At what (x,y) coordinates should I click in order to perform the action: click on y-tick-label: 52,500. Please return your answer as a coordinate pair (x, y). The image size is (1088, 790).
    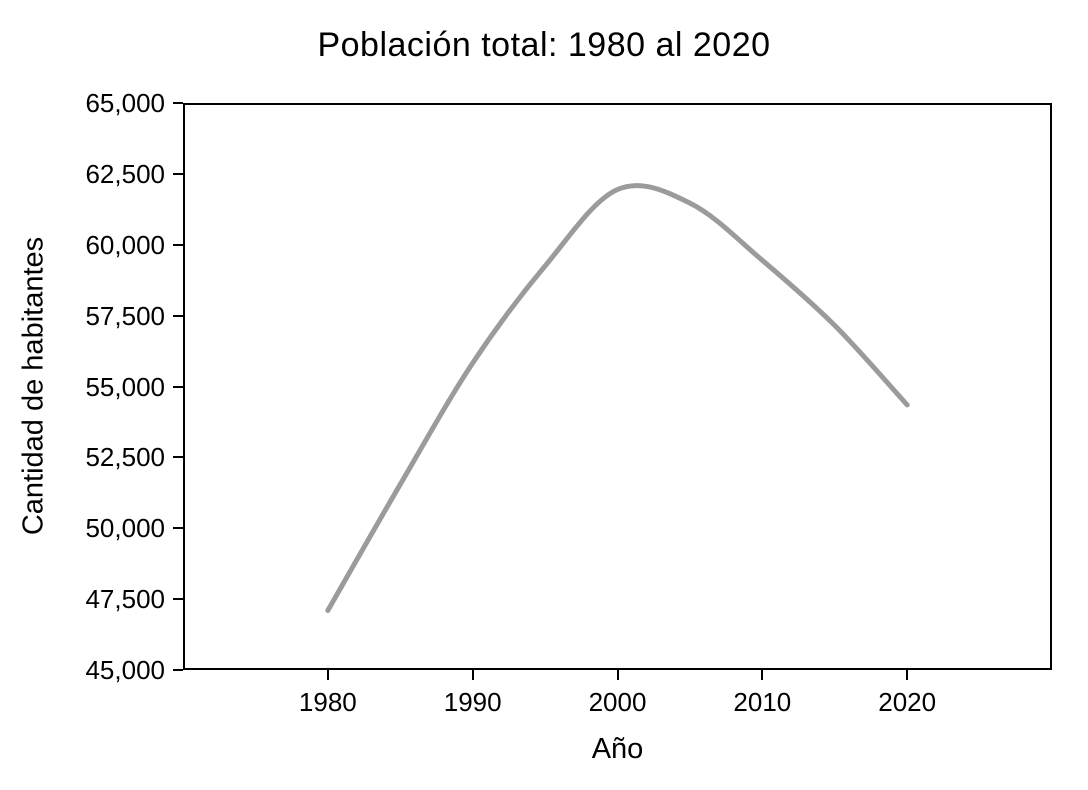
    Looking at the image, I should click on (125, 457).